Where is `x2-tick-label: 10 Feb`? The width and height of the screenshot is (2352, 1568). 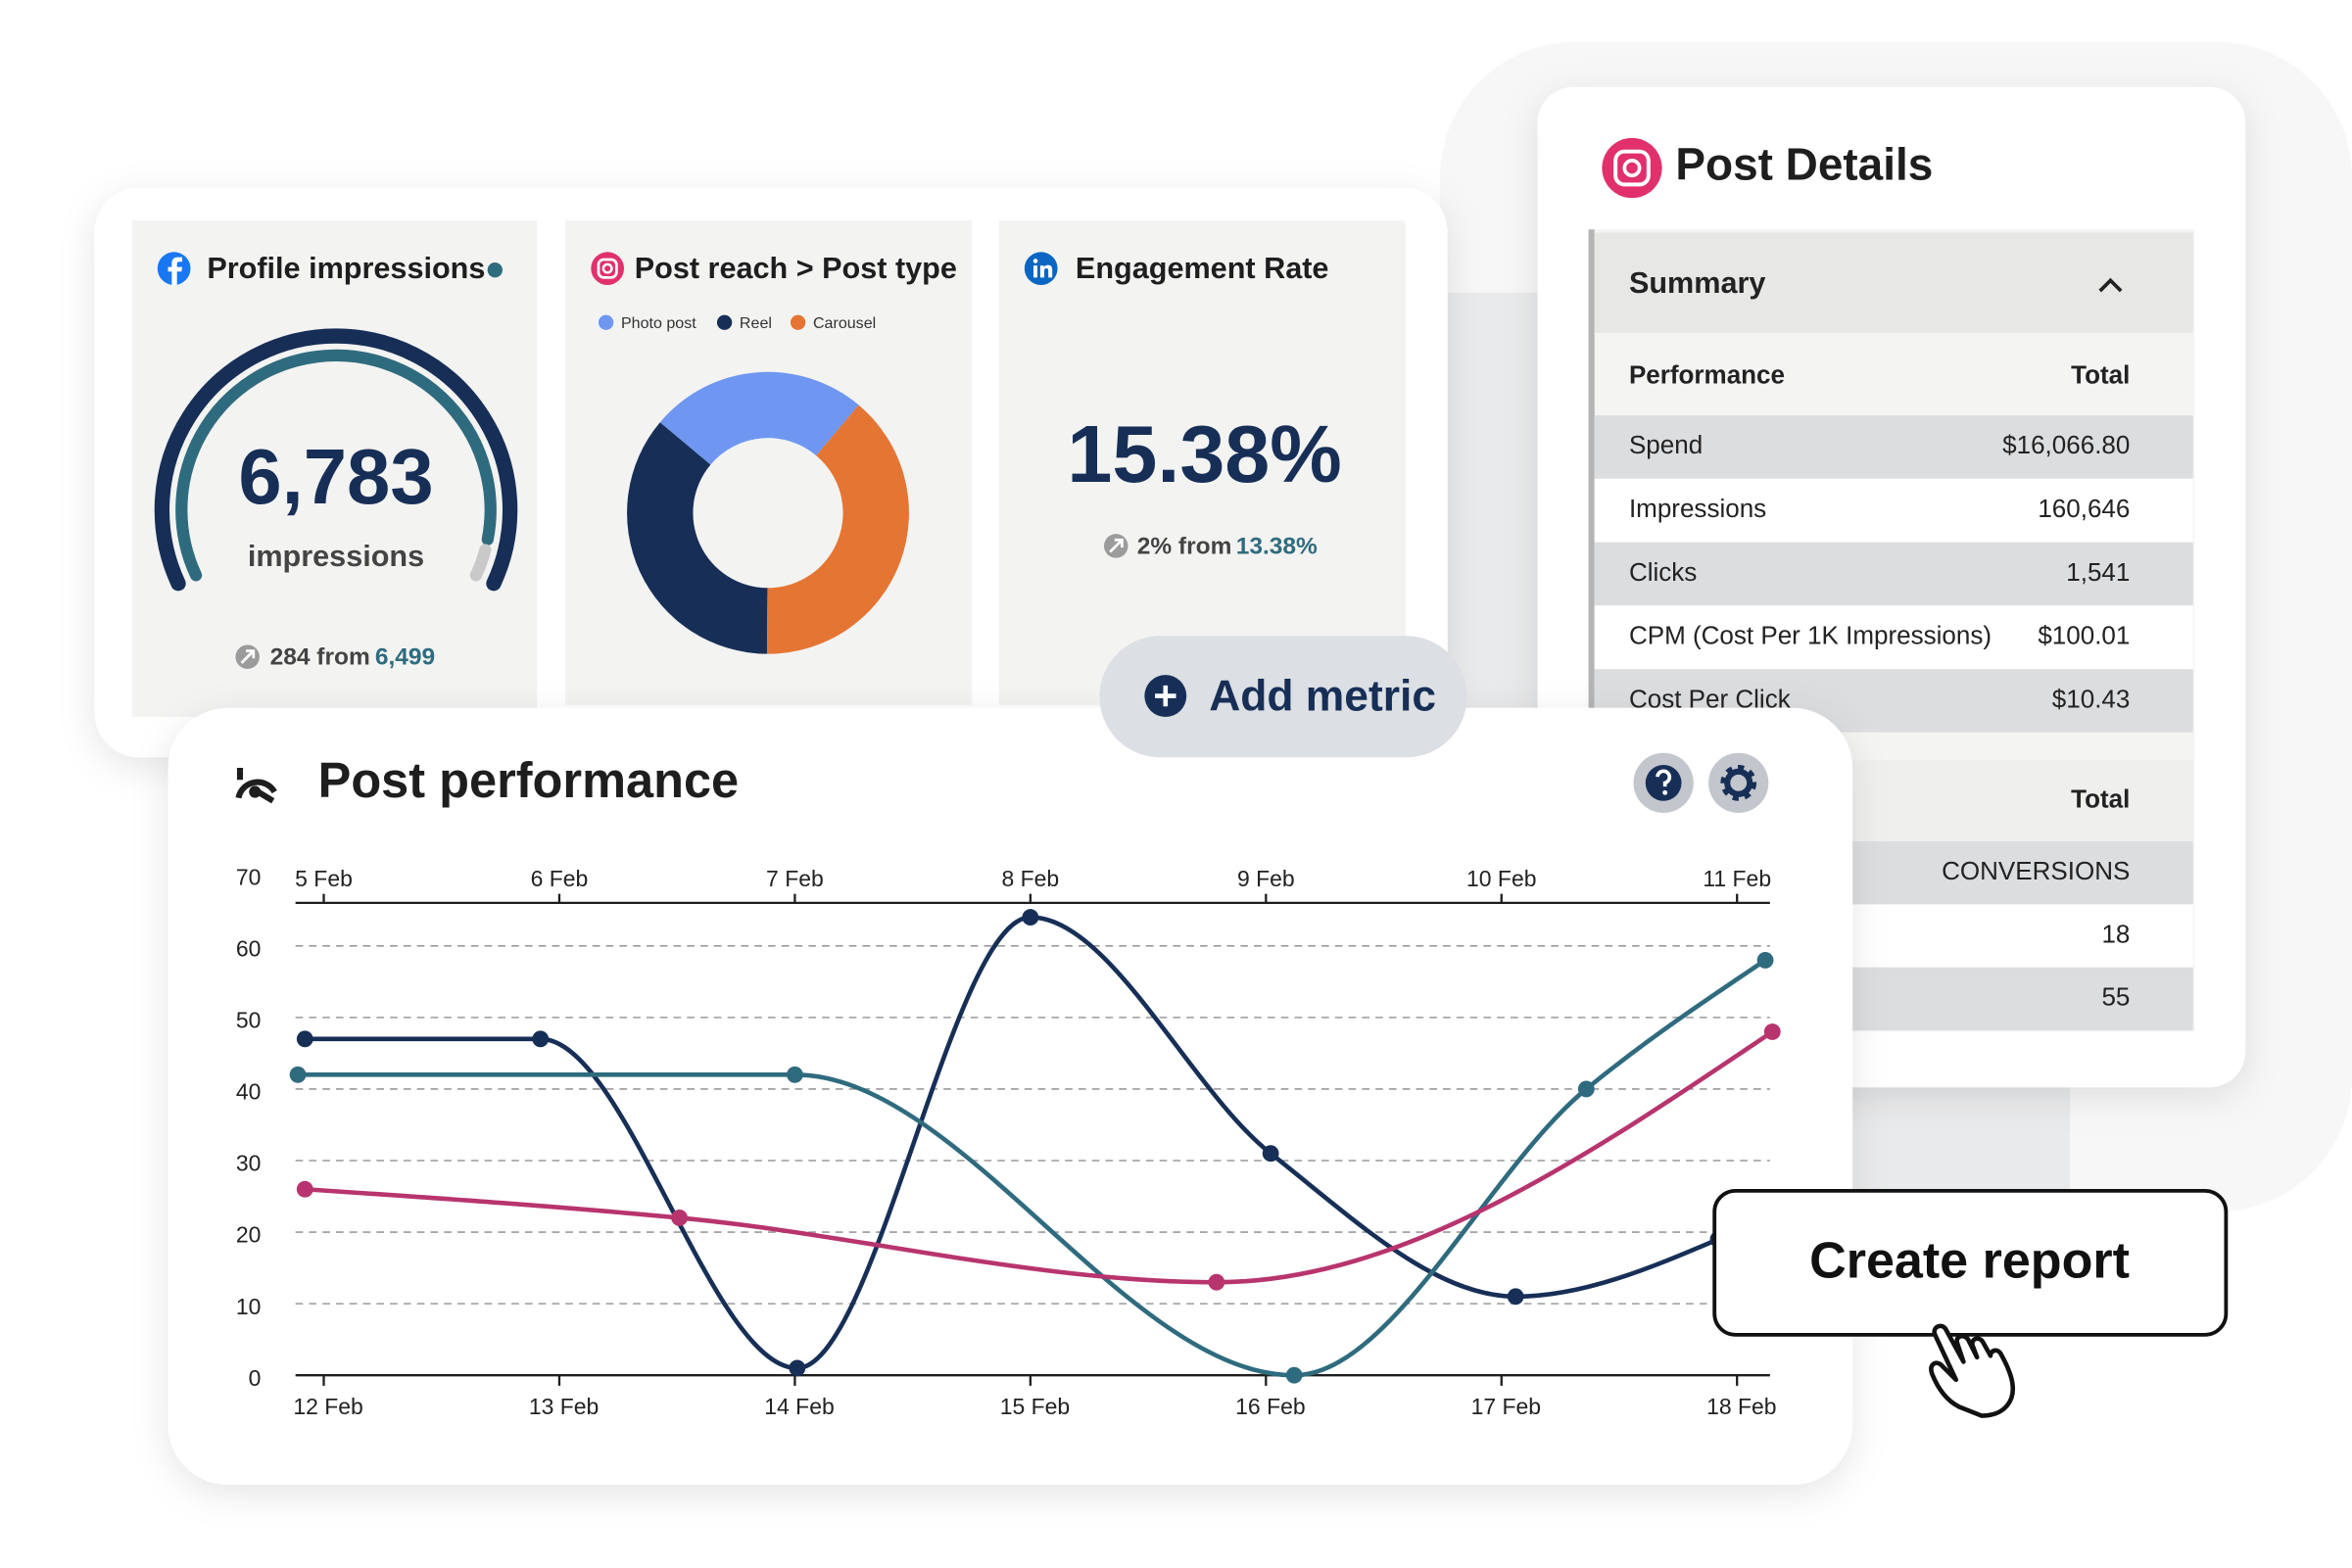
x2-tick-label: 10 Feb is located at coordinates (1501, 878).